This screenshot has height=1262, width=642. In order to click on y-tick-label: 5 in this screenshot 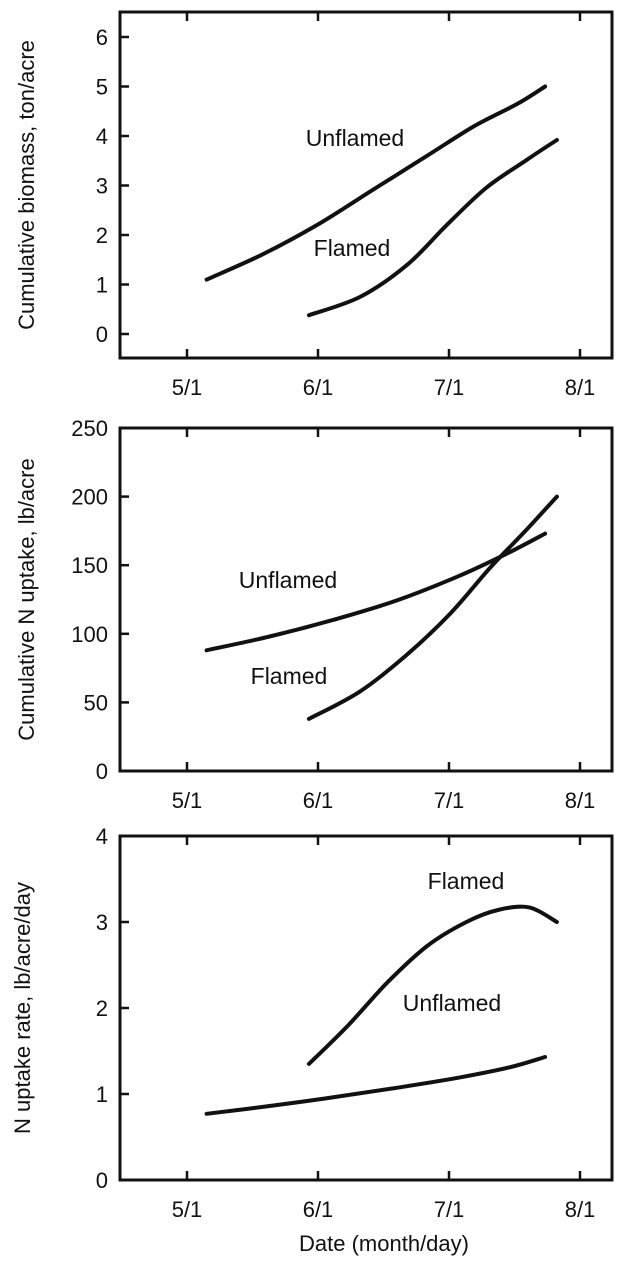, I will do `click(102, 87)`.